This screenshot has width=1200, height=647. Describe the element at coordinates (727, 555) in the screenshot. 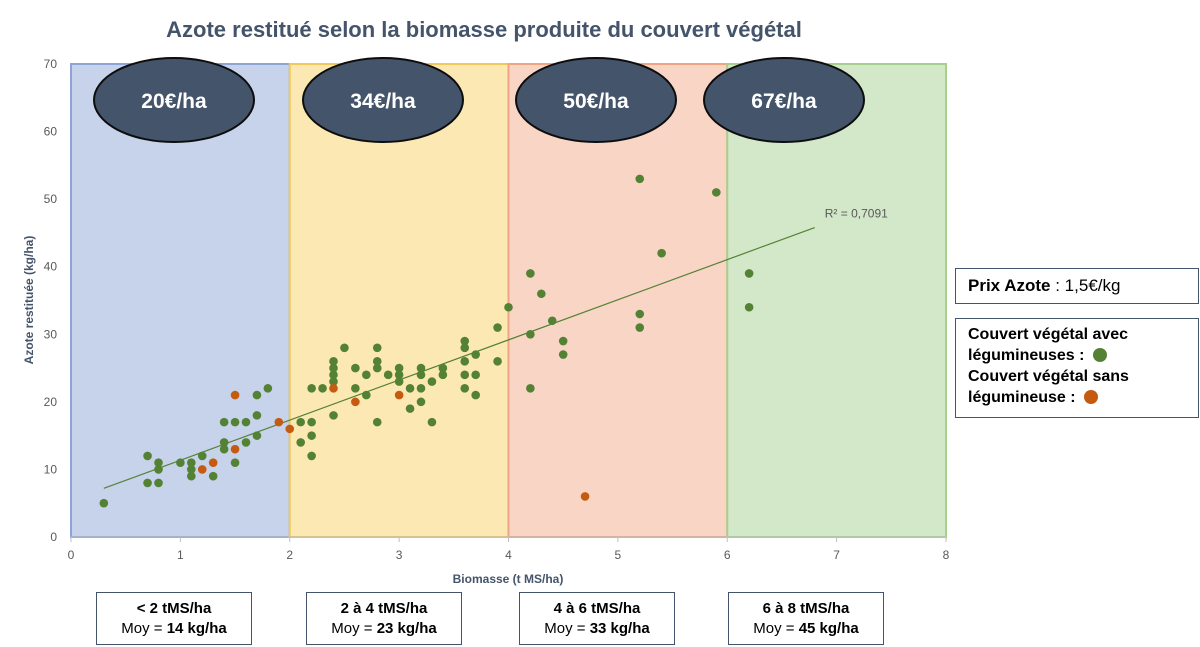

I see `x-tick-label: 6` at that location.